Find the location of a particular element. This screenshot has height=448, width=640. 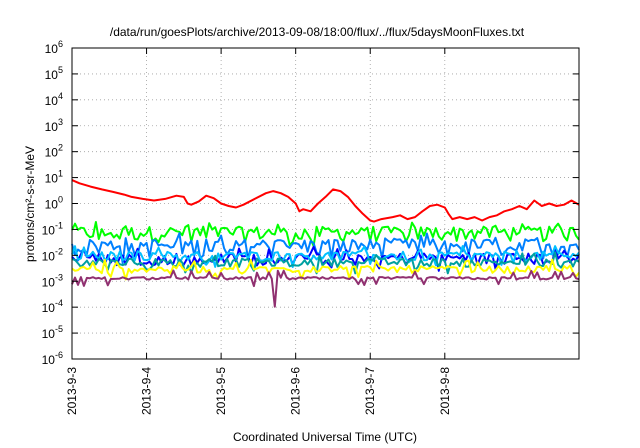

y-tick-label: 10⁻⁶ is located at coordinates (52, 358).